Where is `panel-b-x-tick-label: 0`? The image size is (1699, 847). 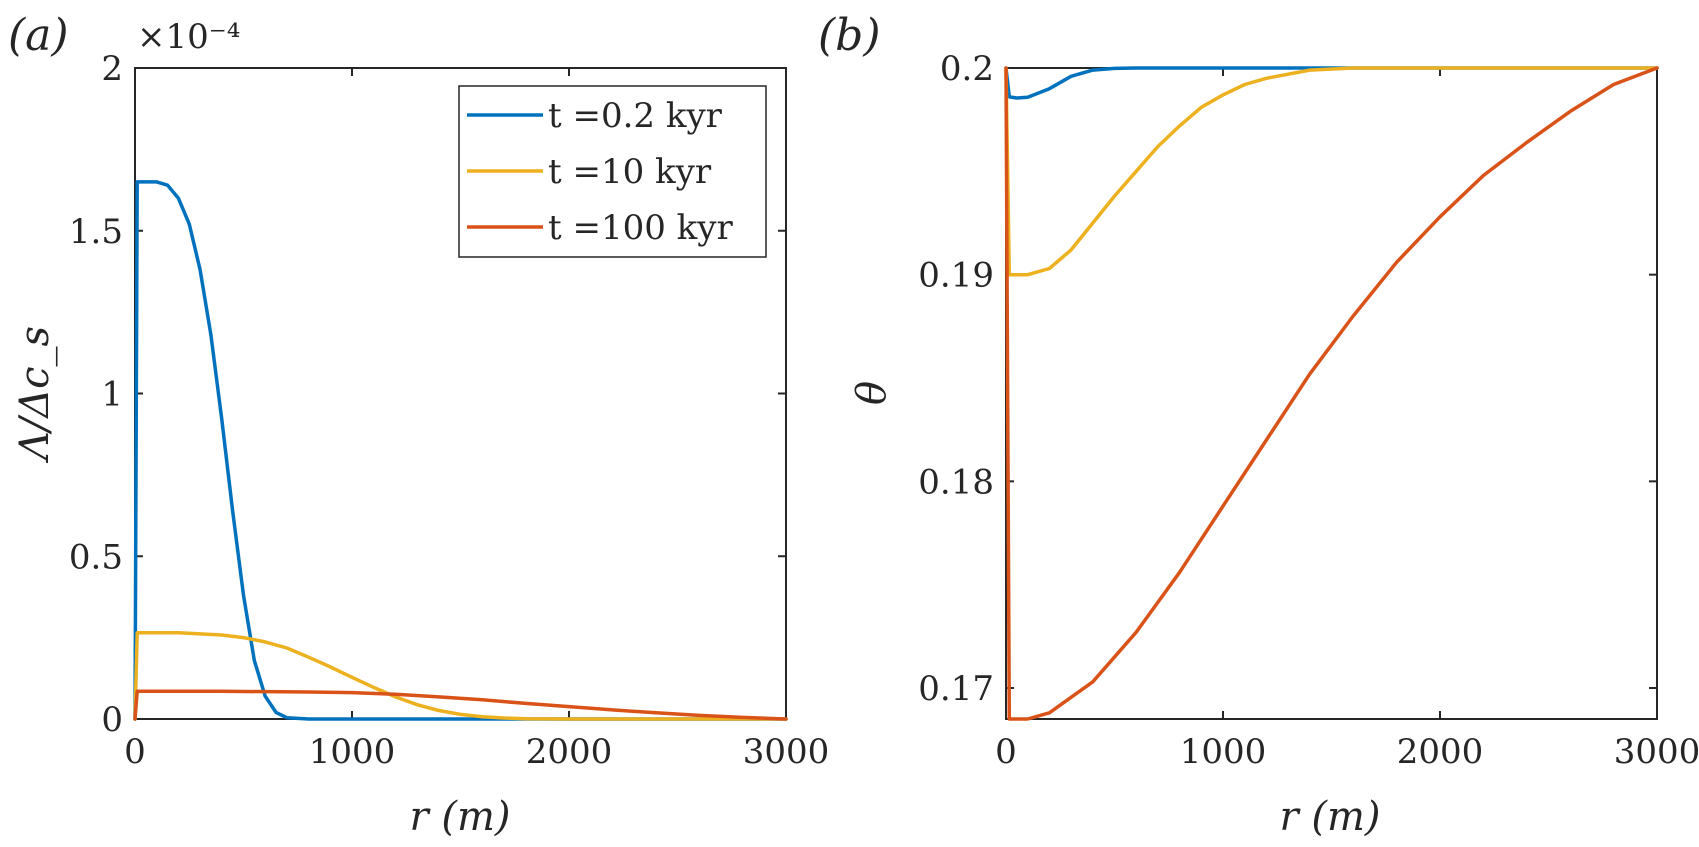 panel-b-x-tick-label: 0 is located at coordinates (1006, 752).